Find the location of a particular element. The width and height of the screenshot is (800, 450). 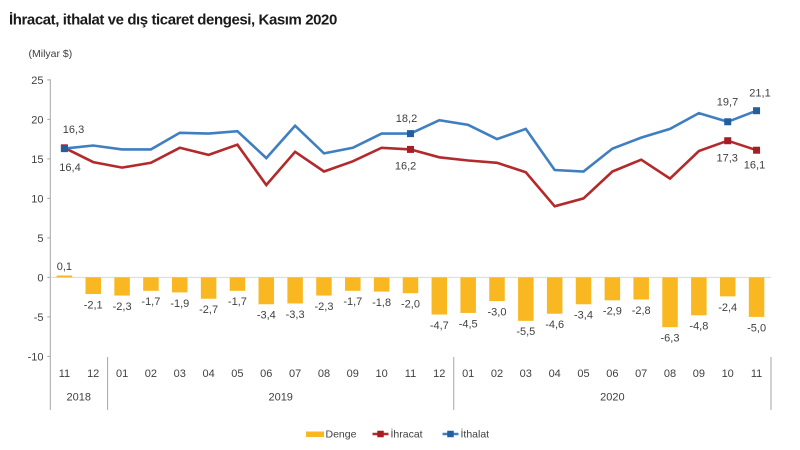

svg-text: 16,4 is located at coordinates (69, 168).